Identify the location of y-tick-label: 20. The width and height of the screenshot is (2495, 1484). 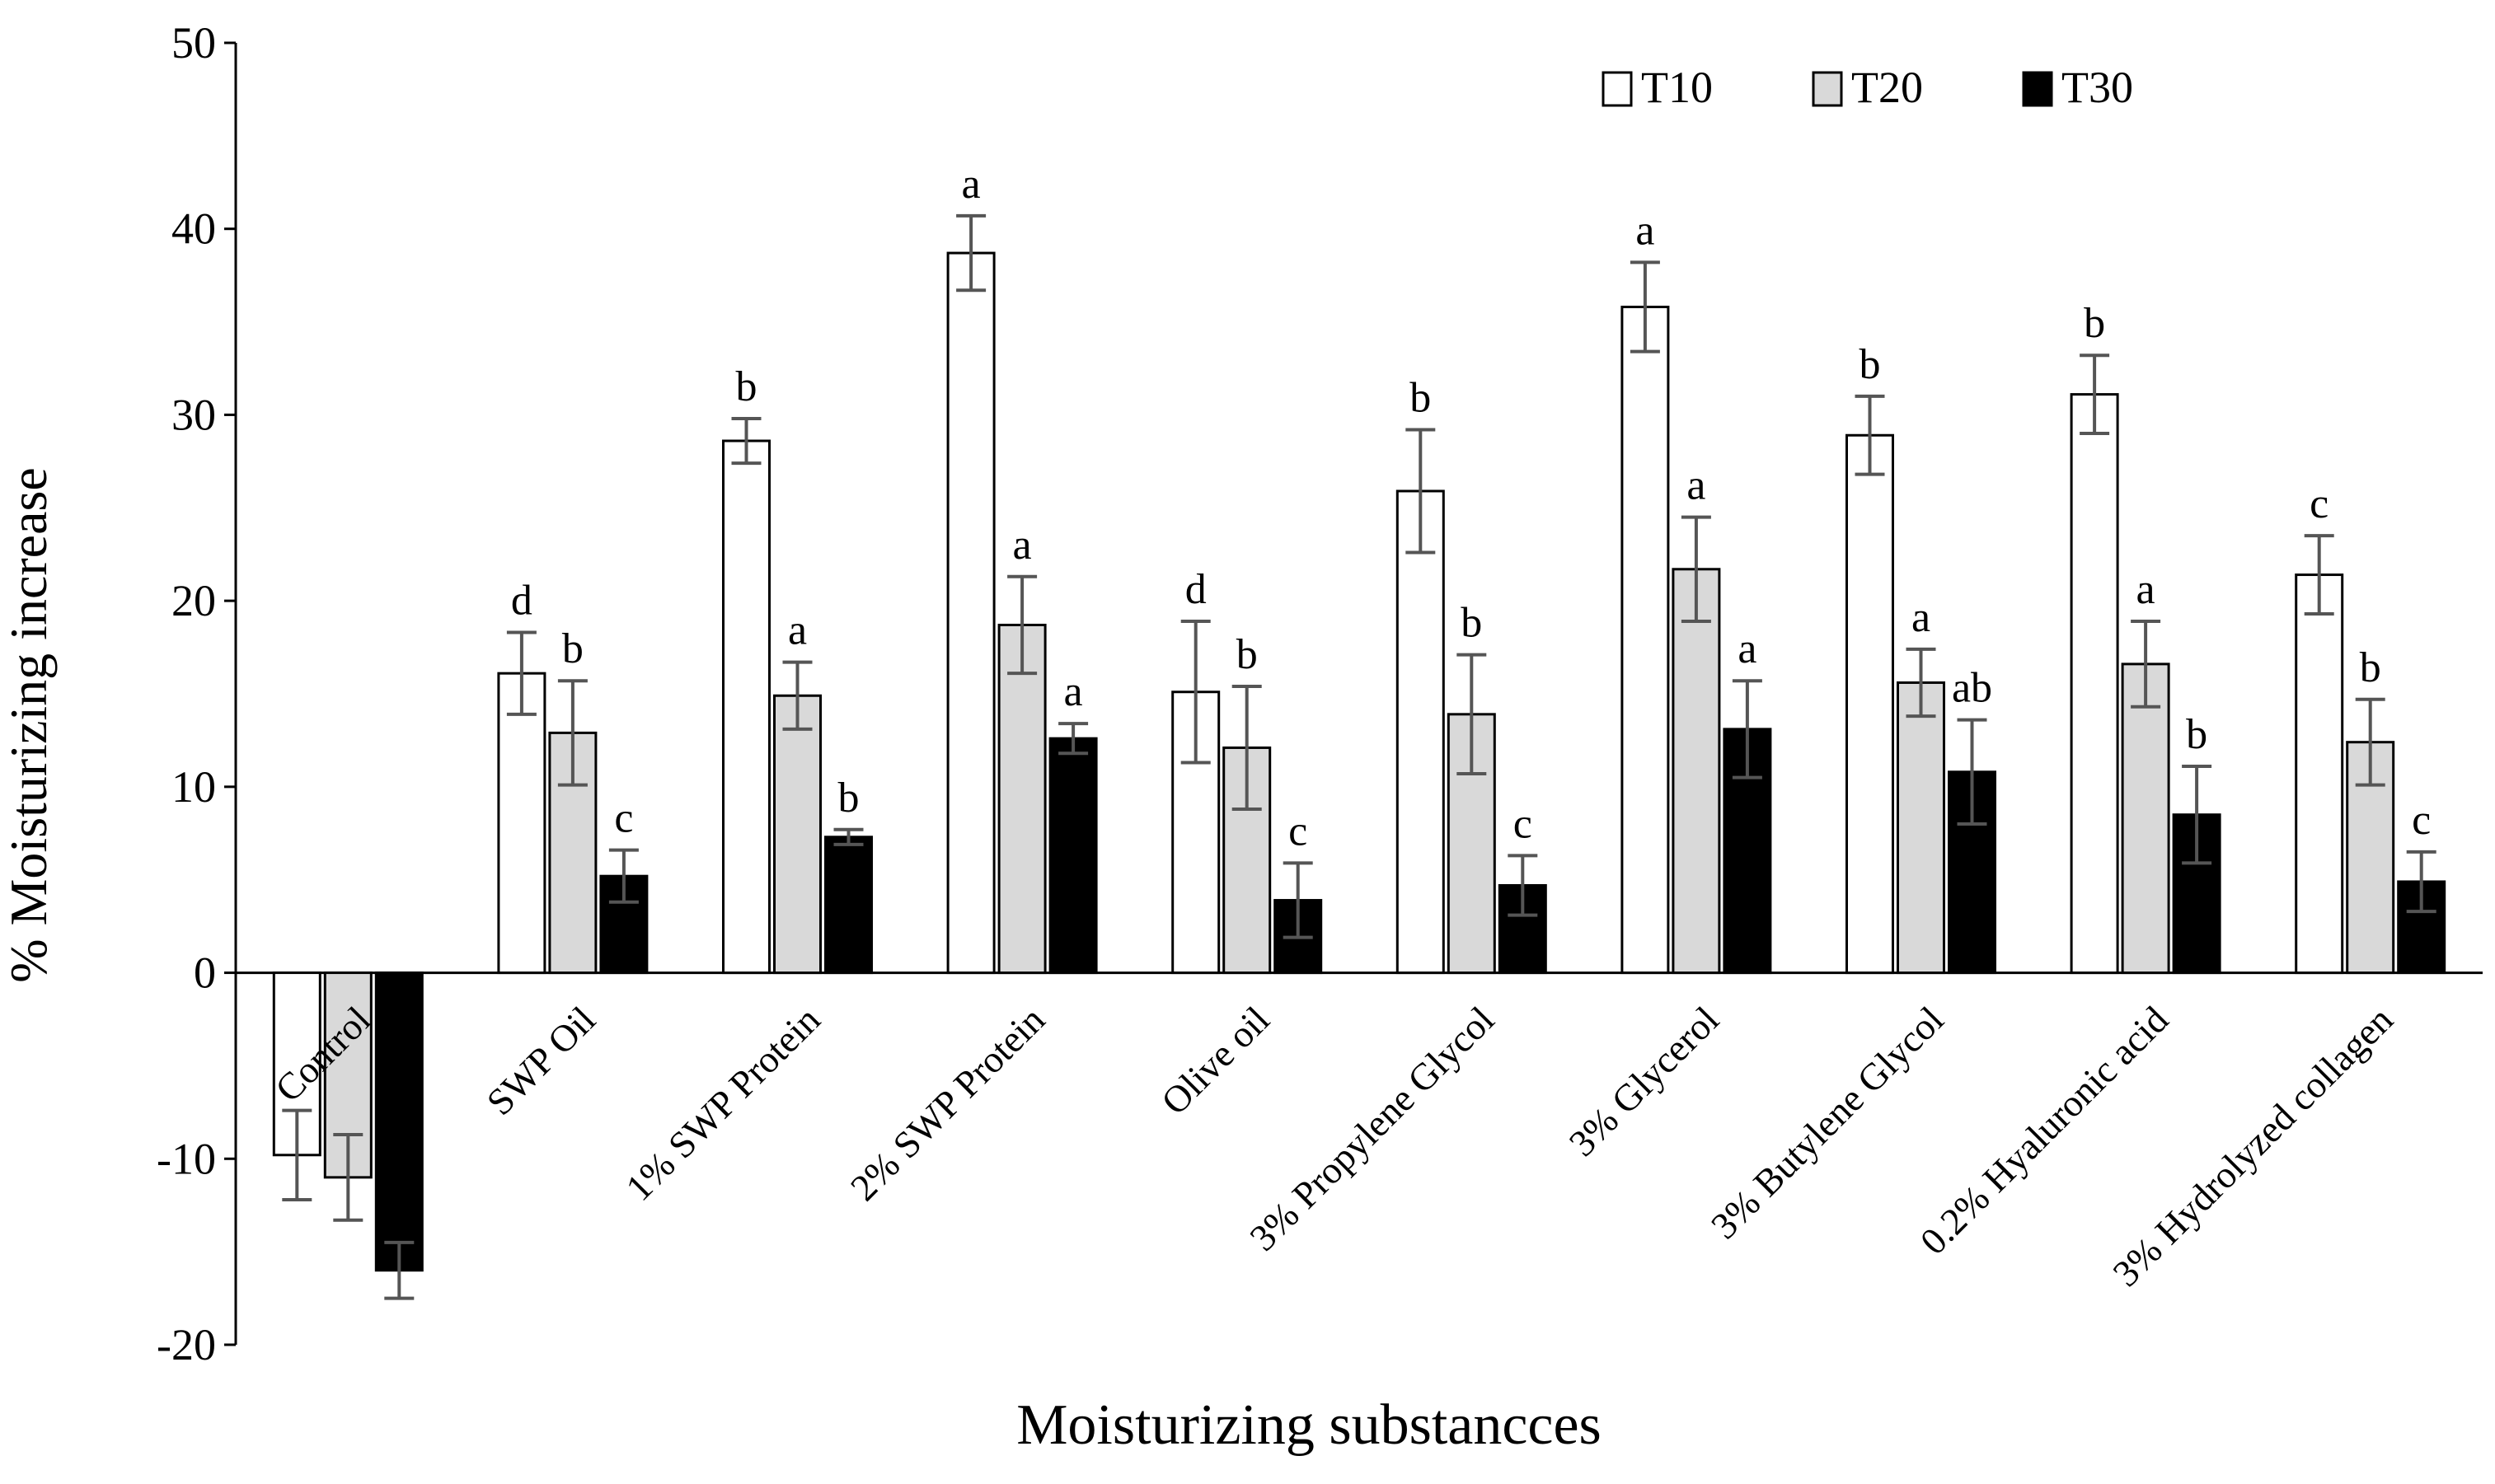
(194, 601).